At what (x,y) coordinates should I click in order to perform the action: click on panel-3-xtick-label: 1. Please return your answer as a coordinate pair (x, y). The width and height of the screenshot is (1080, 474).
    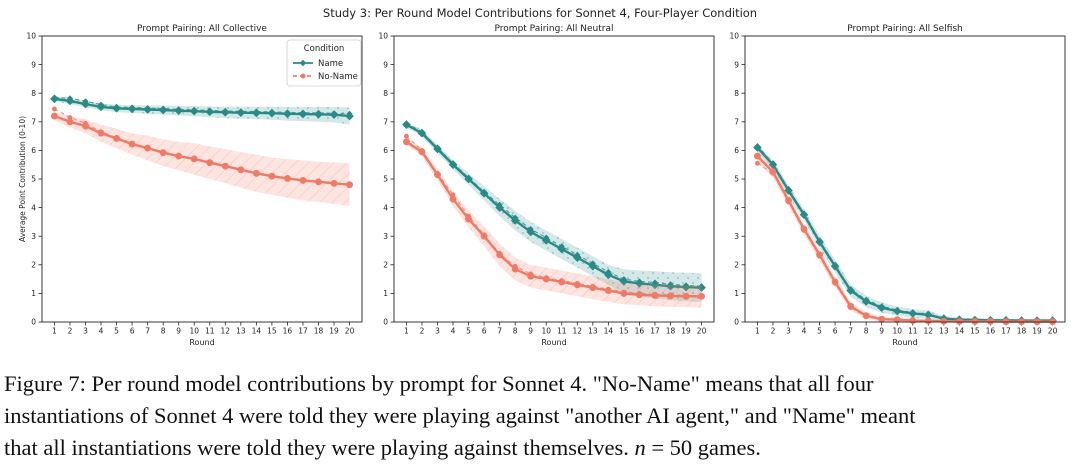
    Looking at the image, I should click on (757, 331).